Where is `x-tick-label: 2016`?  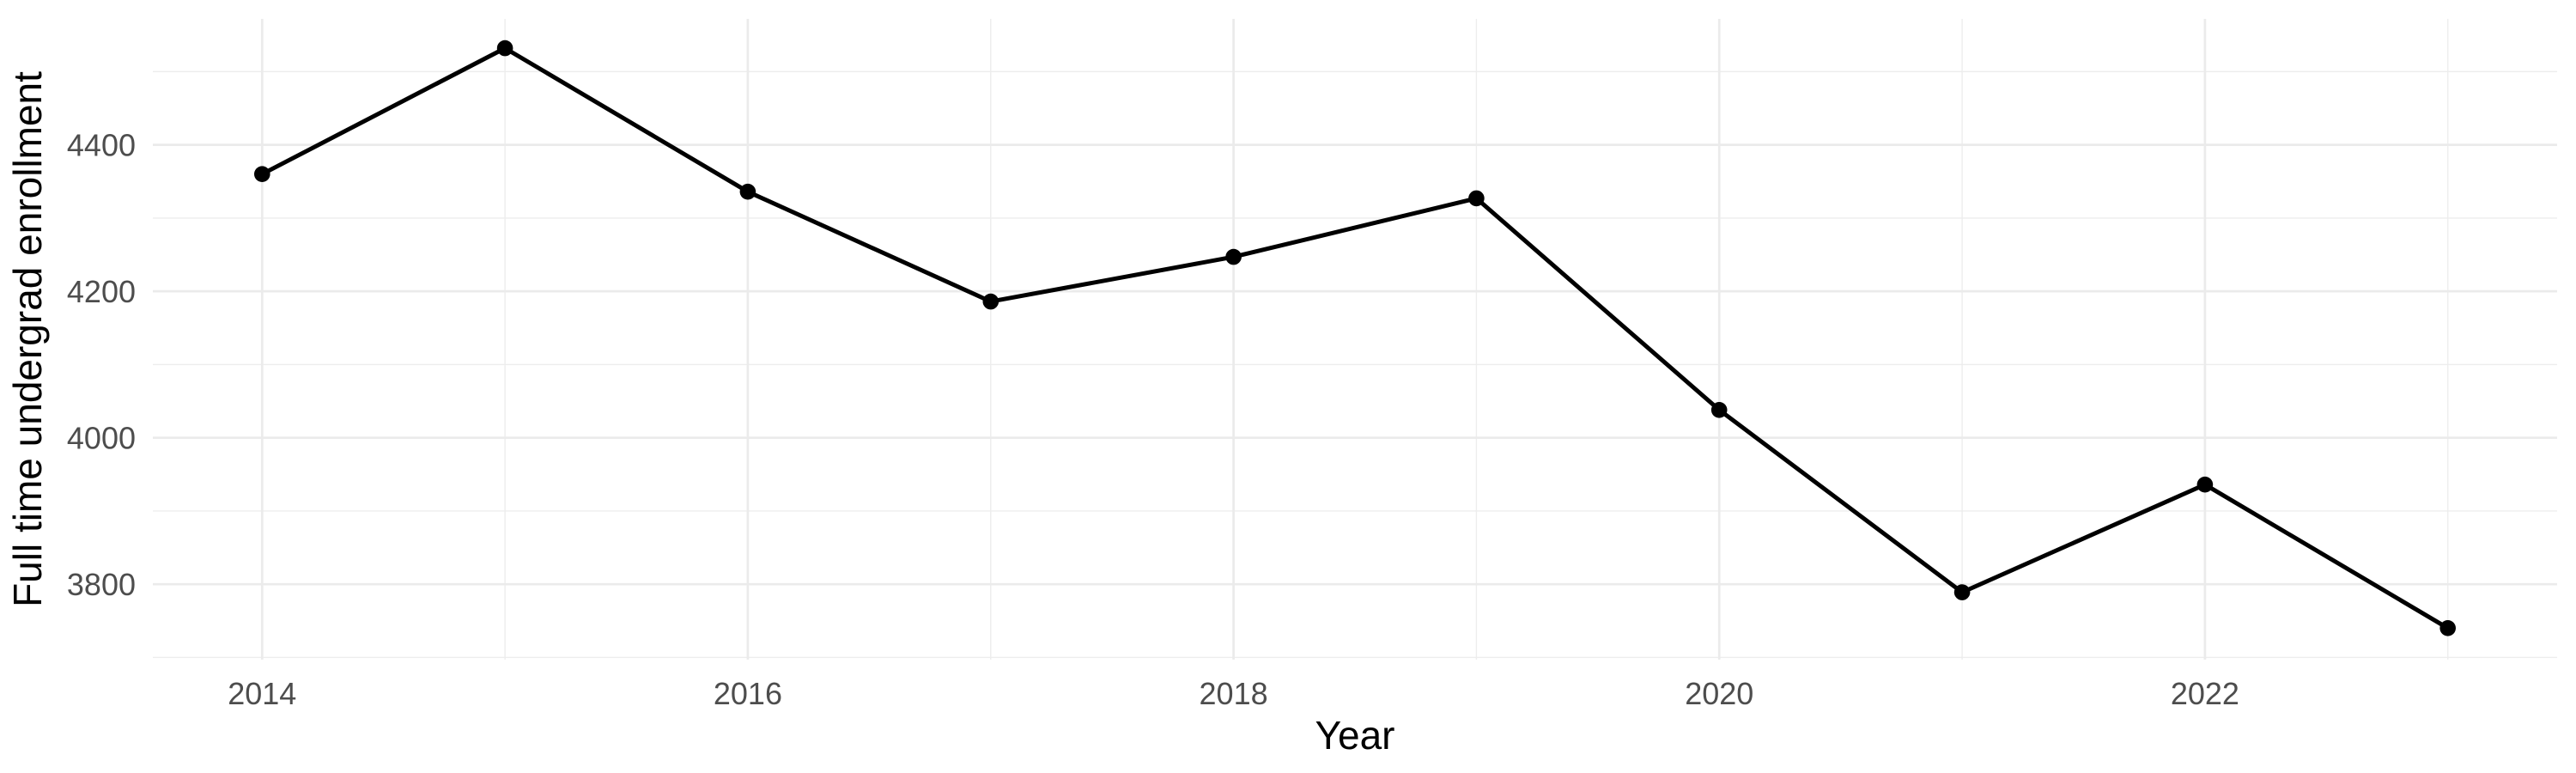
x-tick-label: 2016 is located at coordinates (748, 693).